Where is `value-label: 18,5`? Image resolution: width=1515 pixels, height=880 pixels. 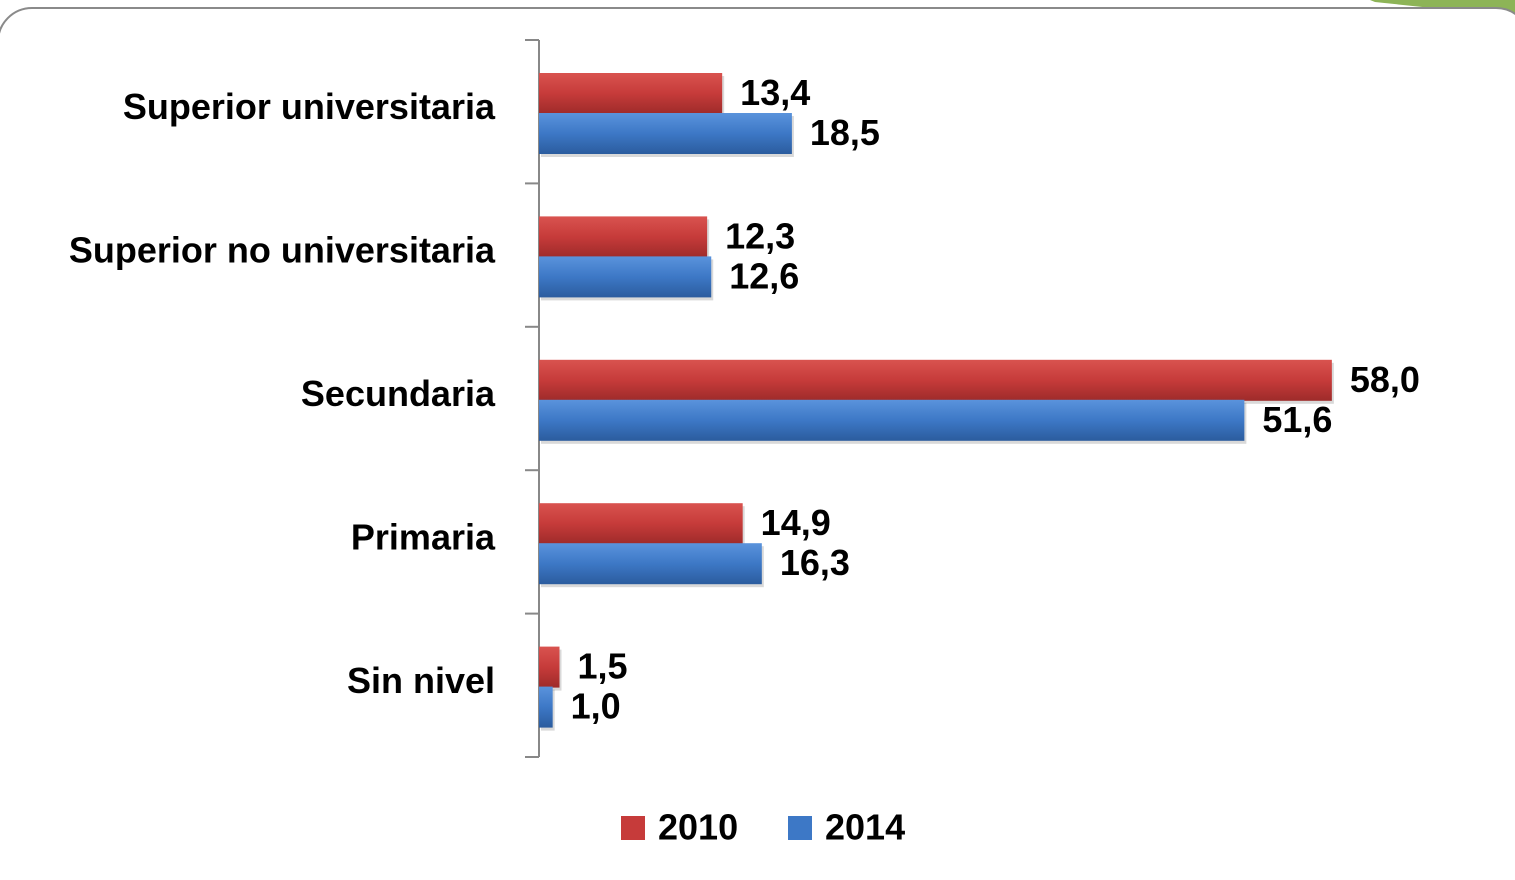 value-label: 18,5 is located at coordinates (845, 132).